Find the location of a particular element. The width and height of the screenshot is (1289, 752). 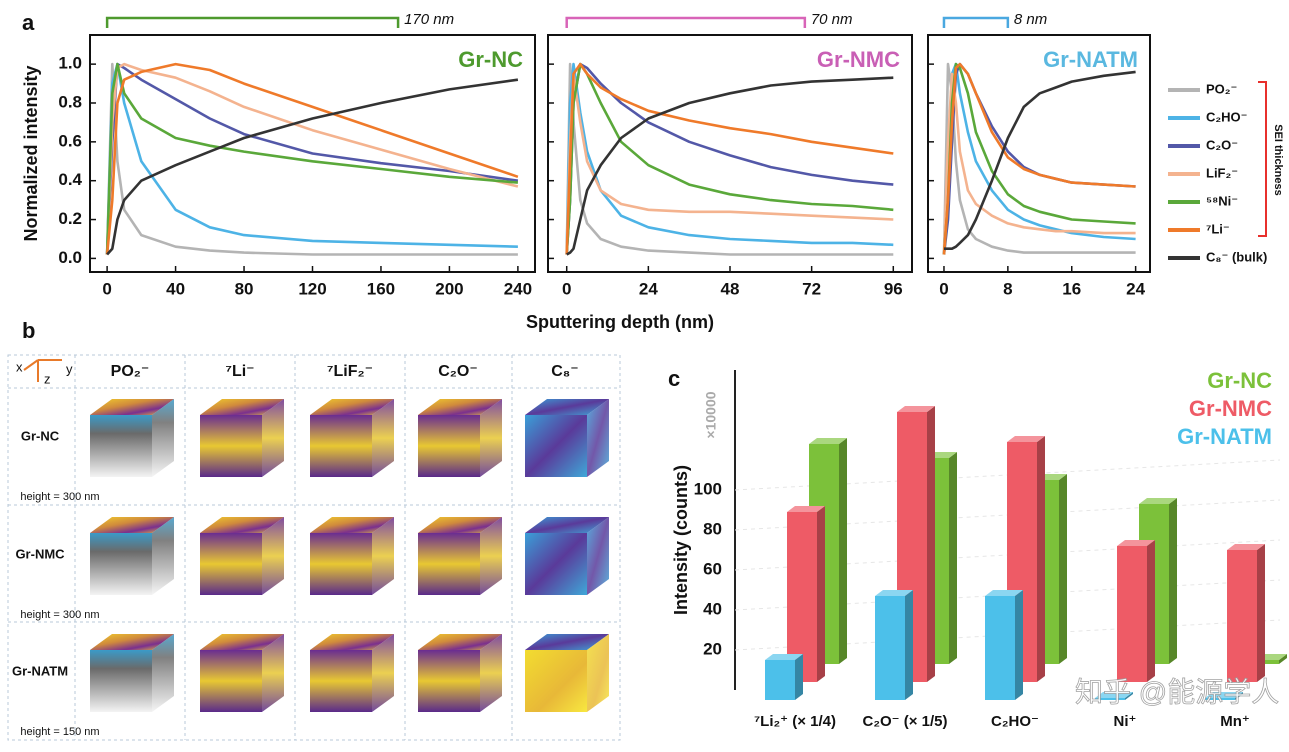

legend-label: PO₂⁻ is located at coordinates (1221, 88).